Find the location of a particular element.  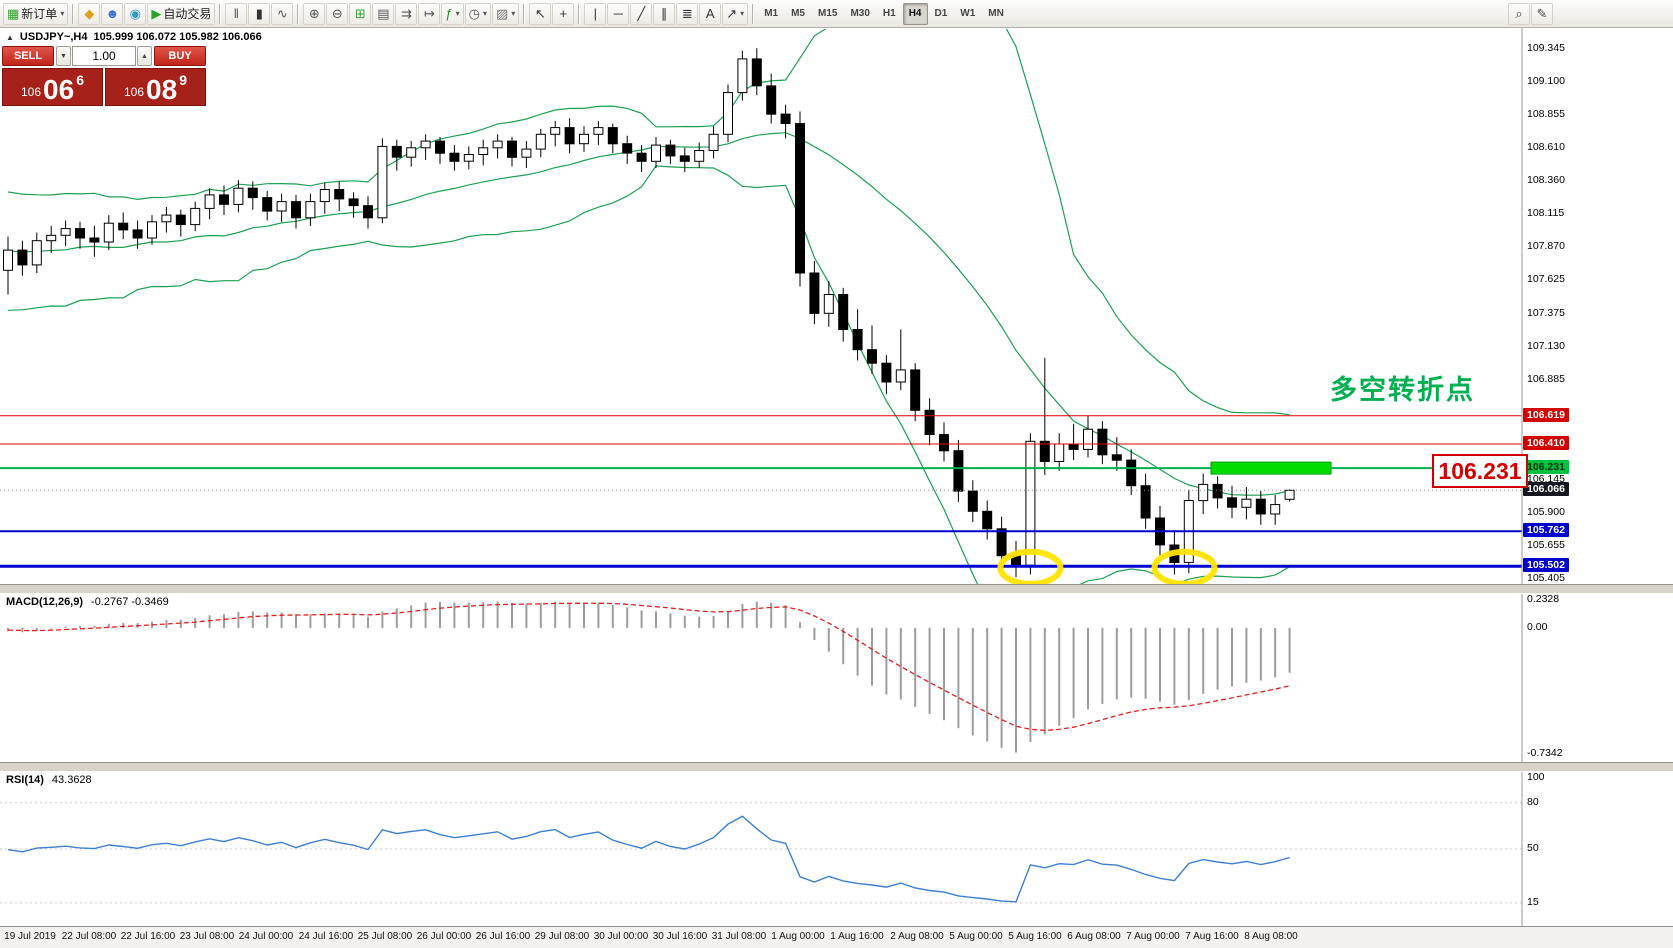

collapse-icon: ▲ is located at coordinates (10, 37).